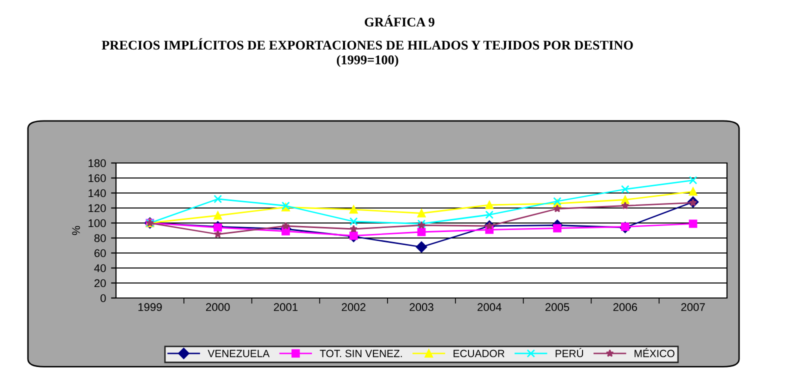 Image resolution: width=799 pixels, height=384 pixels. What do you see at coordinates (218, 307) in the screenshot?
I see `x-tick-label: 2000` at bounding box center [218, 307].